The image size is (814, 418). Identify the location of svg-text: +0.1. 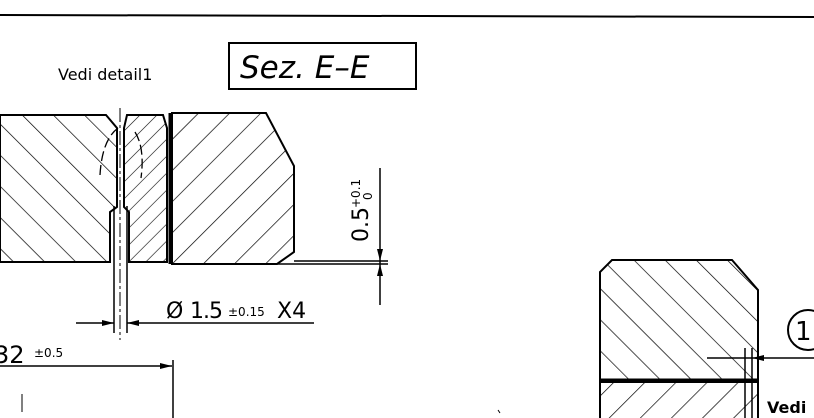
(356, 193).